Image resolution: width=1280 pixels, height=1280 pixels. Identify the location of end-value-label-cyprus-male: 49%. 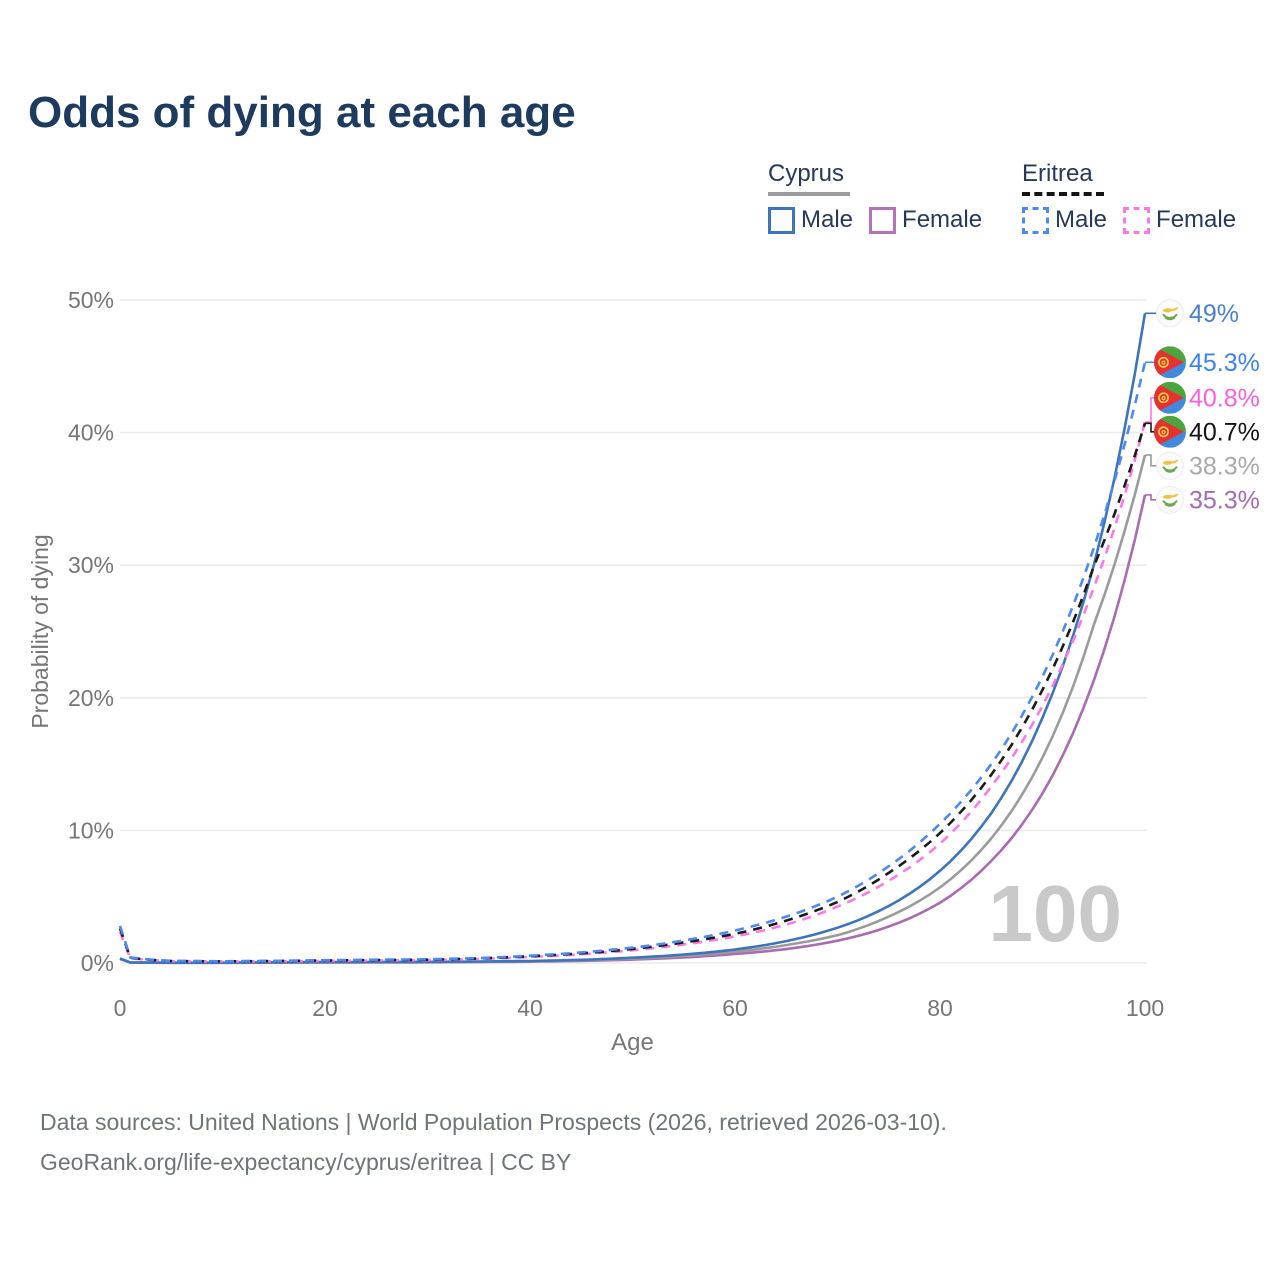
(1214, 314).